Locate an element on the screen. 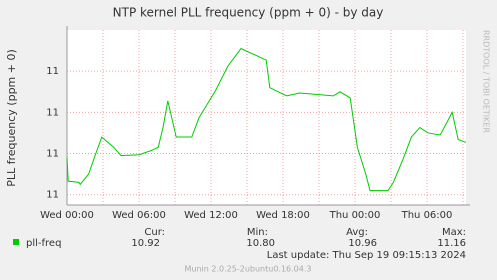 The height and width of the screenshot is (280, 497). x-tick-label: Wed 18:00 is located at coordinates (283, 215).